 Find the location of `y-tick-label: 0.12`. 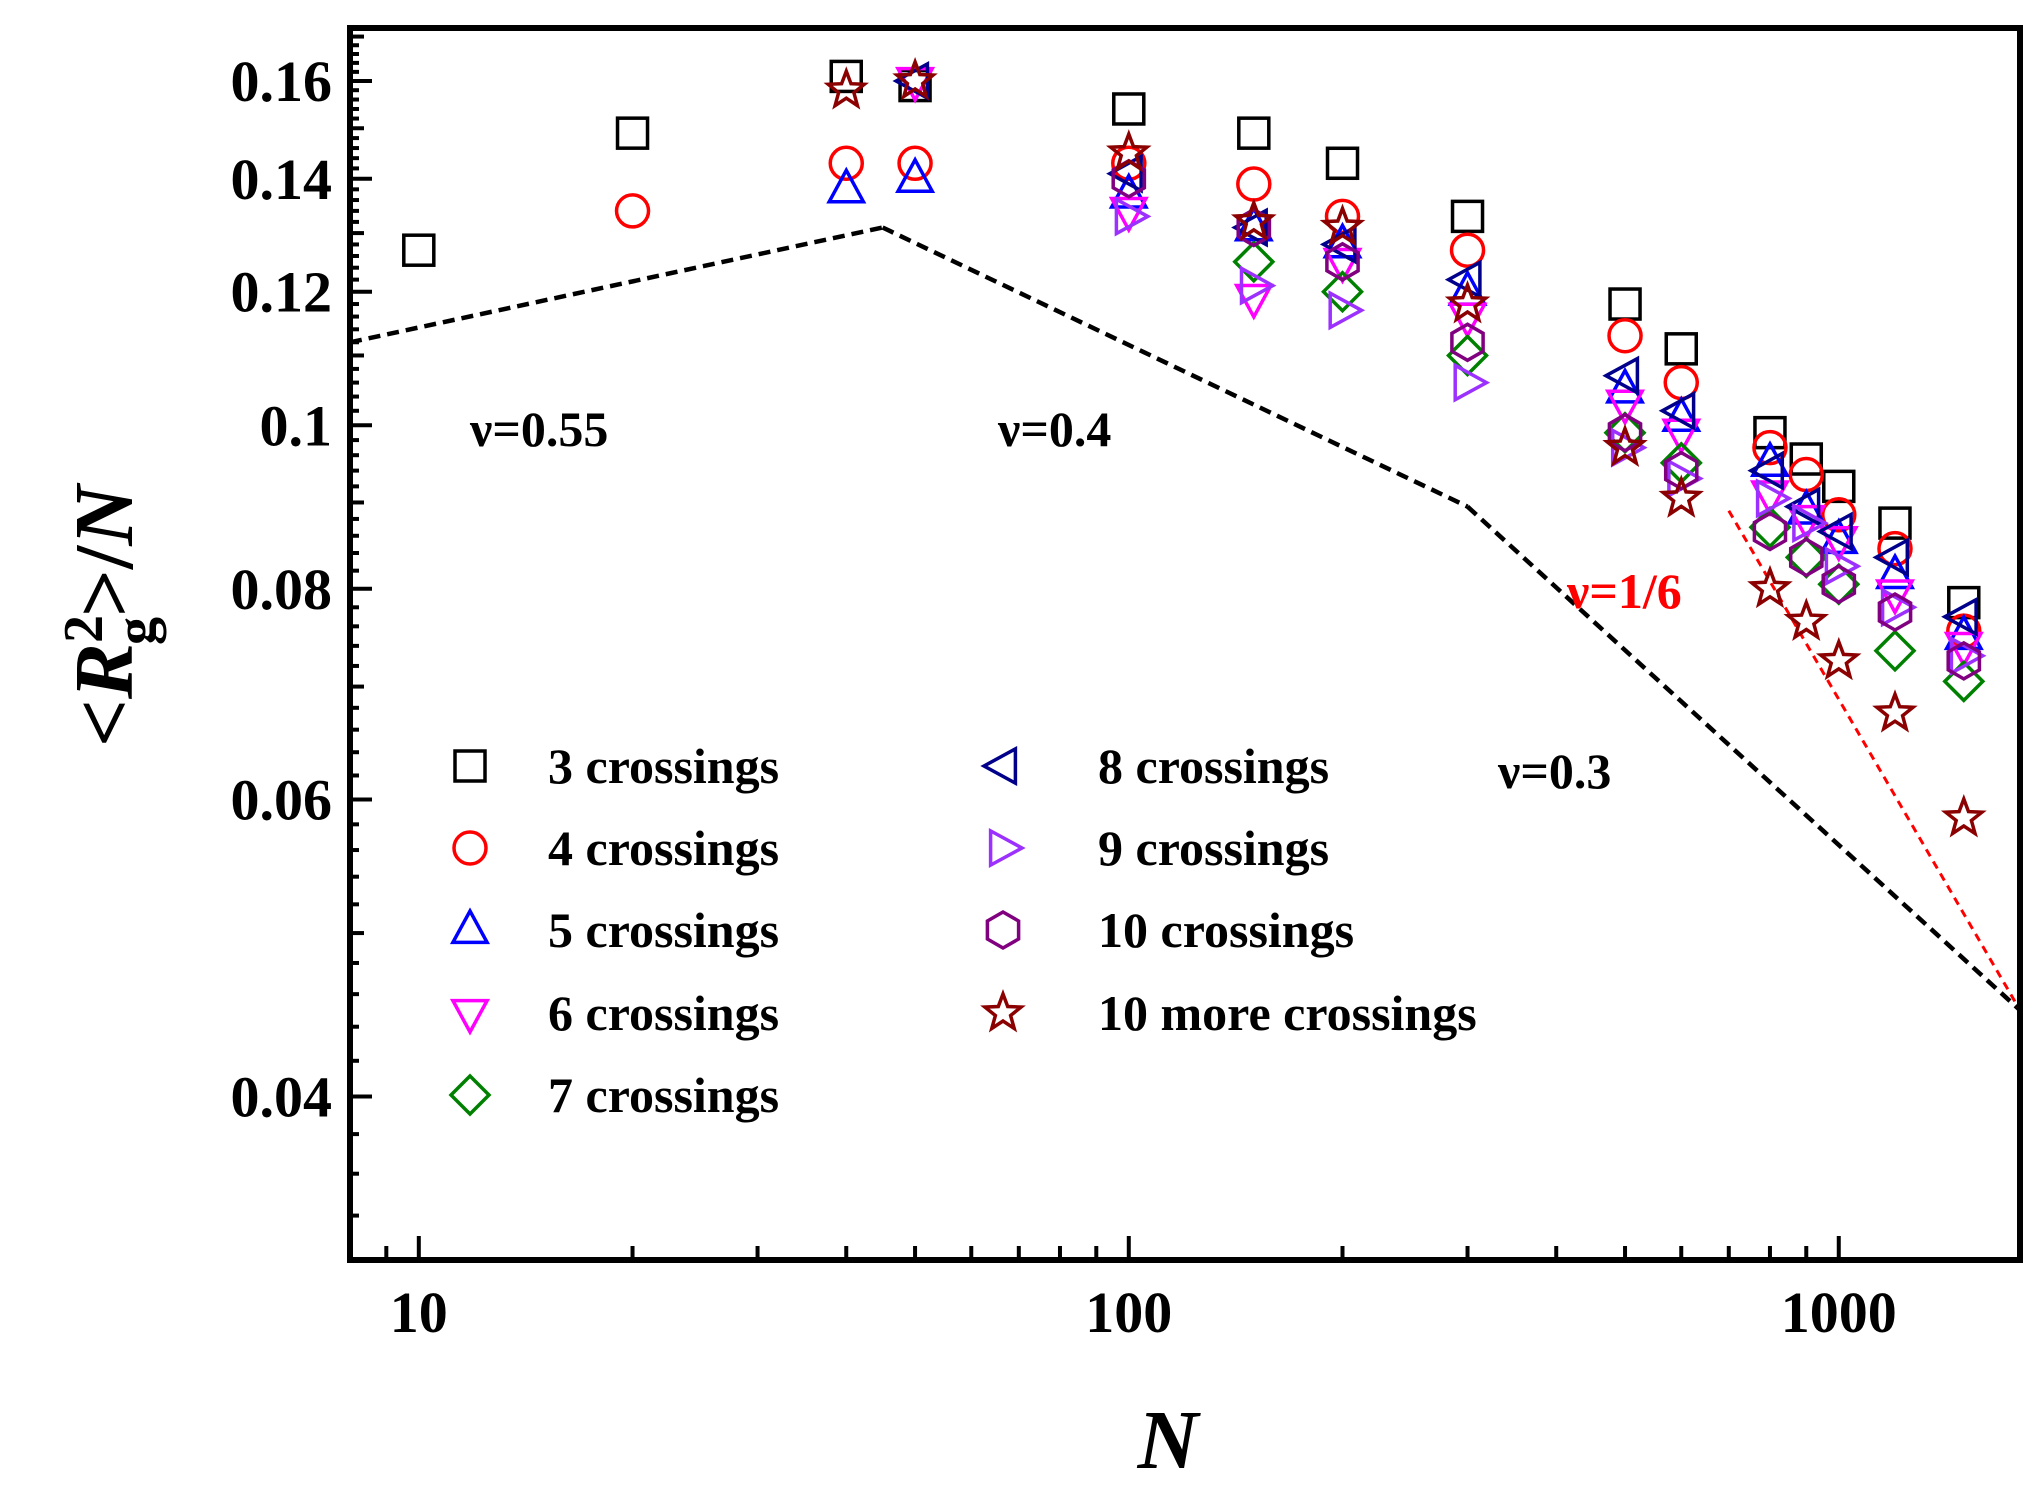

y-tick-label: 0.12 is located at coordinates (282, 292).